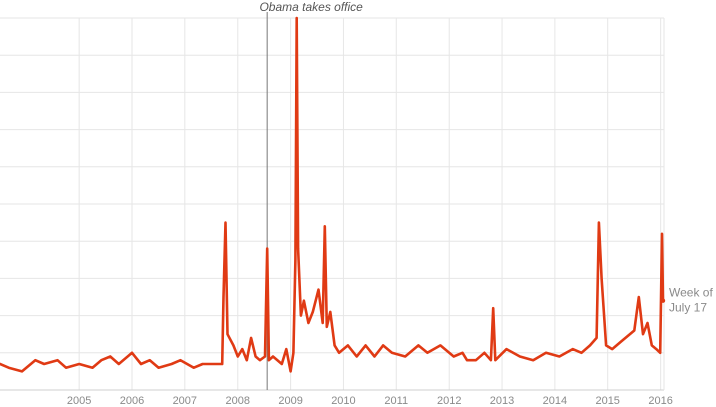 The image size is (716, 407). What do you see at coordinates (607, 401) in the screenshot?
I see `x-tick-label: 2015` at bounding box center [607, 401].